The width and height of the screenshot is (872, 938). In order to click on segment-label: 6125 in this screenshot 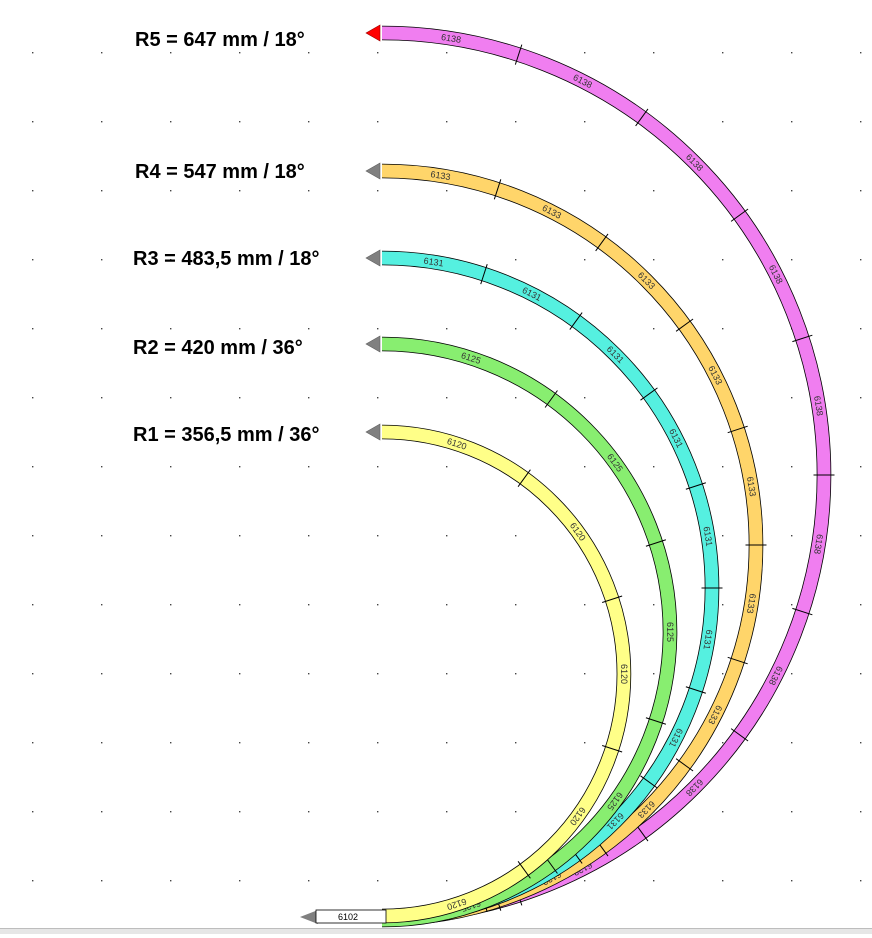, I will do `click(670, 632)`.